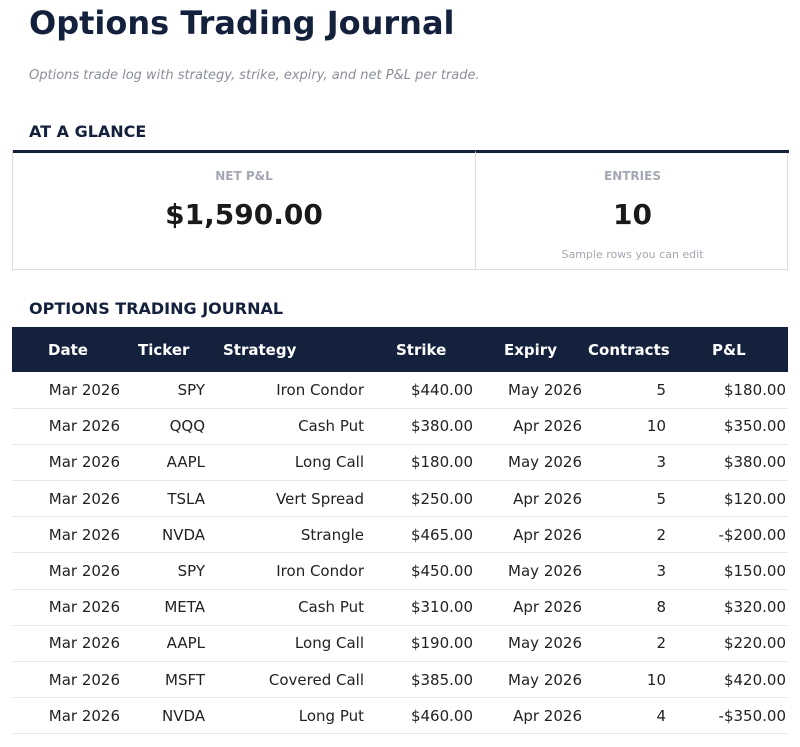 The width and height of the screenshot is (800, 747). Describe the element at coordinates (170, 426) in the screenshot. I see `cell-ticker: QQQ` at that location.